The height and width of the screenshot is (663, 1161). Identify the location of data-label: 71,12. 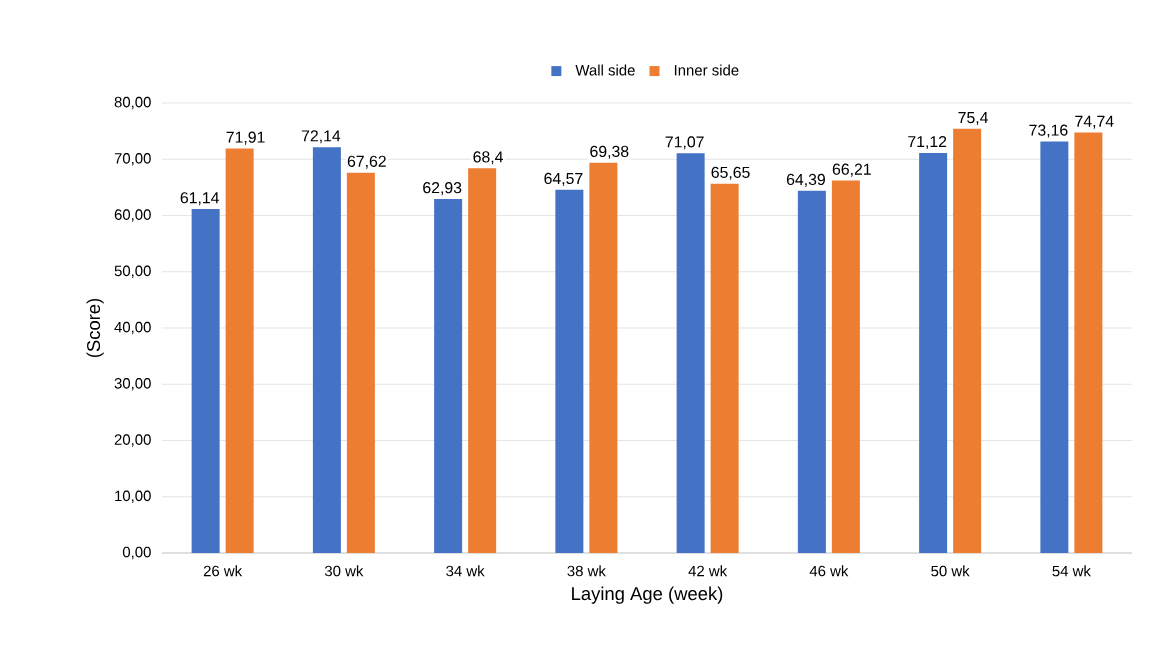
(927, 143).